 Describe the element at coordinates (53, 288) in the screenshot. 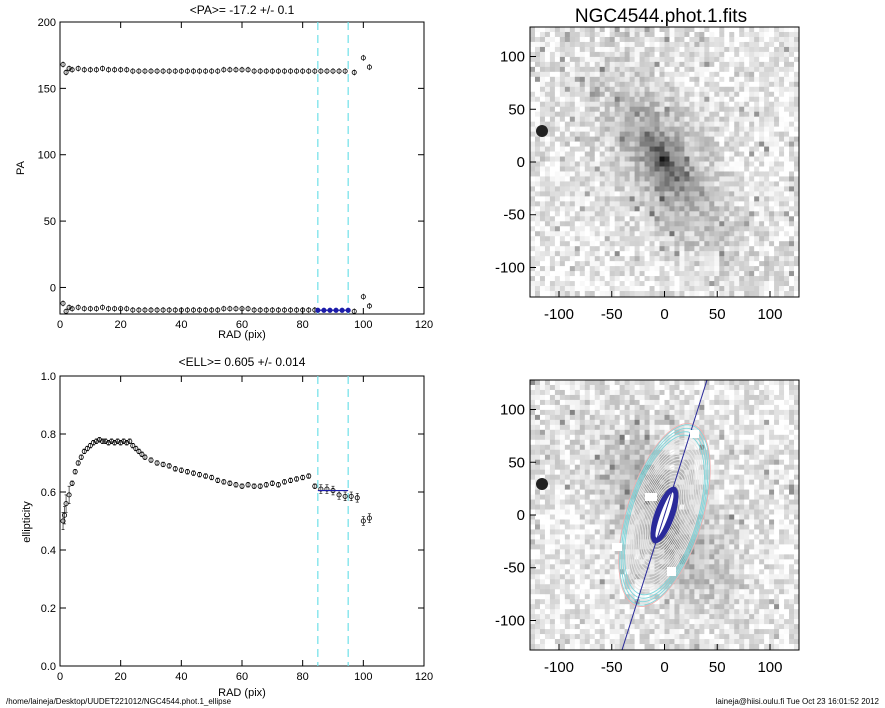

I see `y-tick-label: 0` at that location.